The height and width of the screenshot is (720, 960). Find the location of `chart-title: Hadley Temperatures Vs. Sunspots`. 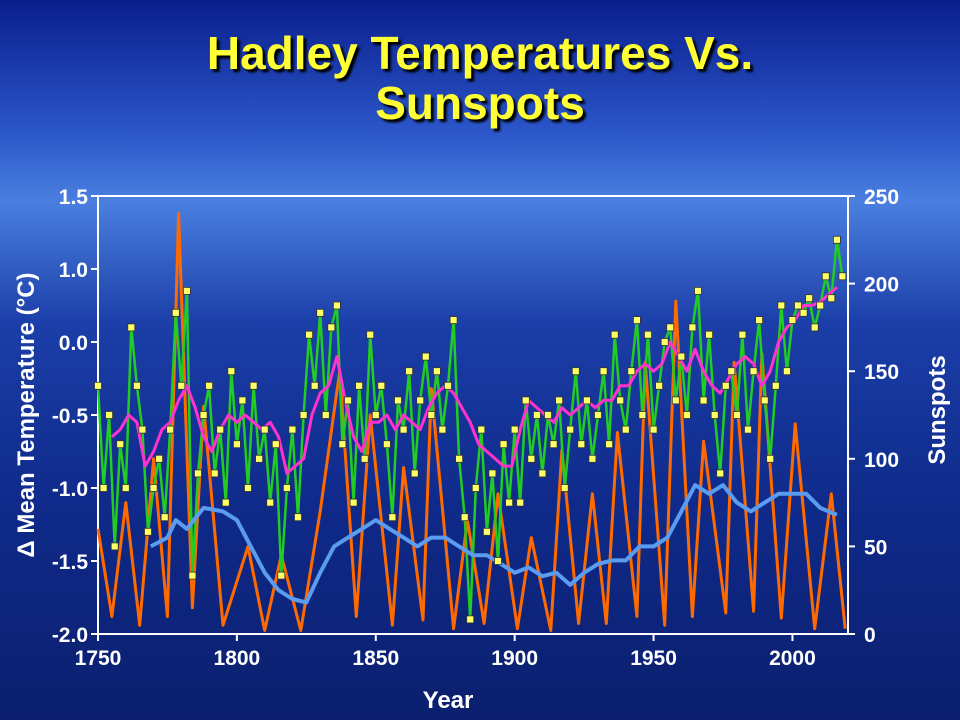

chart-title: Hadley Temperatures Vs. Sunspots is located at coordinates (480, 78).